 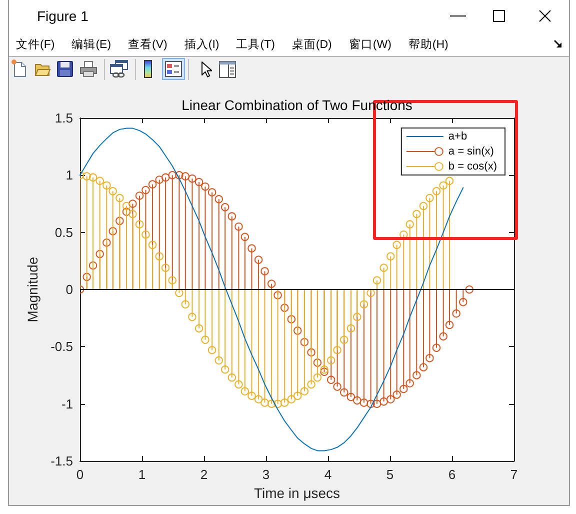 I want to click on text: 帮助(H), so click(x=428, y=45).